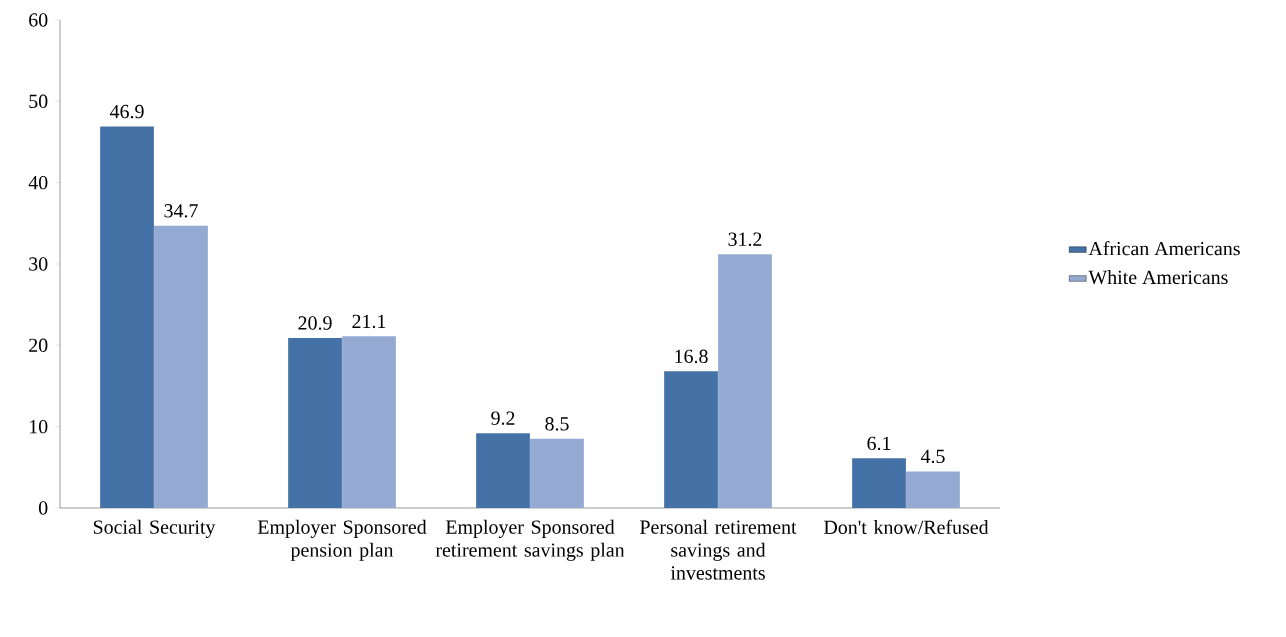 This screenshot has height=637, width=1286. What do you see at coordinates (38, 345) in the screenshot?
I see `y-tick-label: 20` at bounding box center [38, 345].